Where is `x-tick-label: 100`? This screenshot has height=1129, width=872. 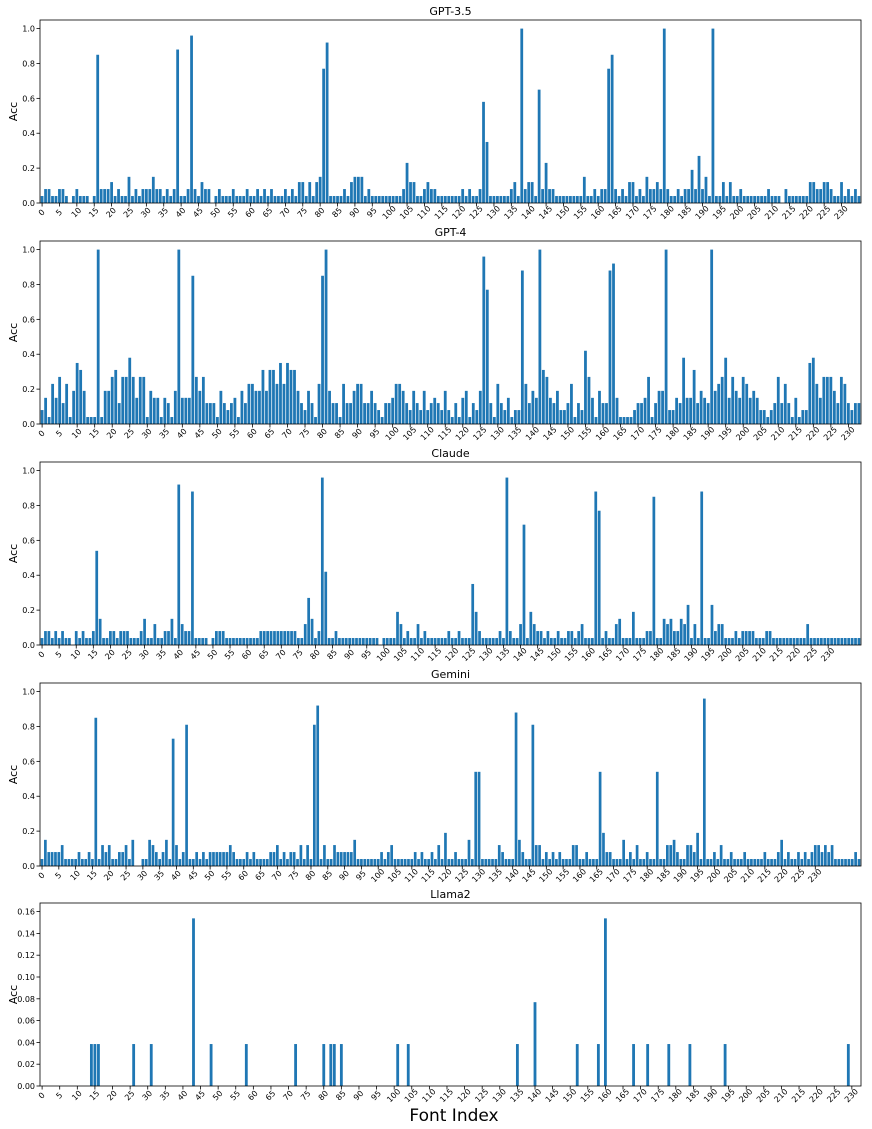 x-tick-label: 100 is located at coordinates (383, 654).